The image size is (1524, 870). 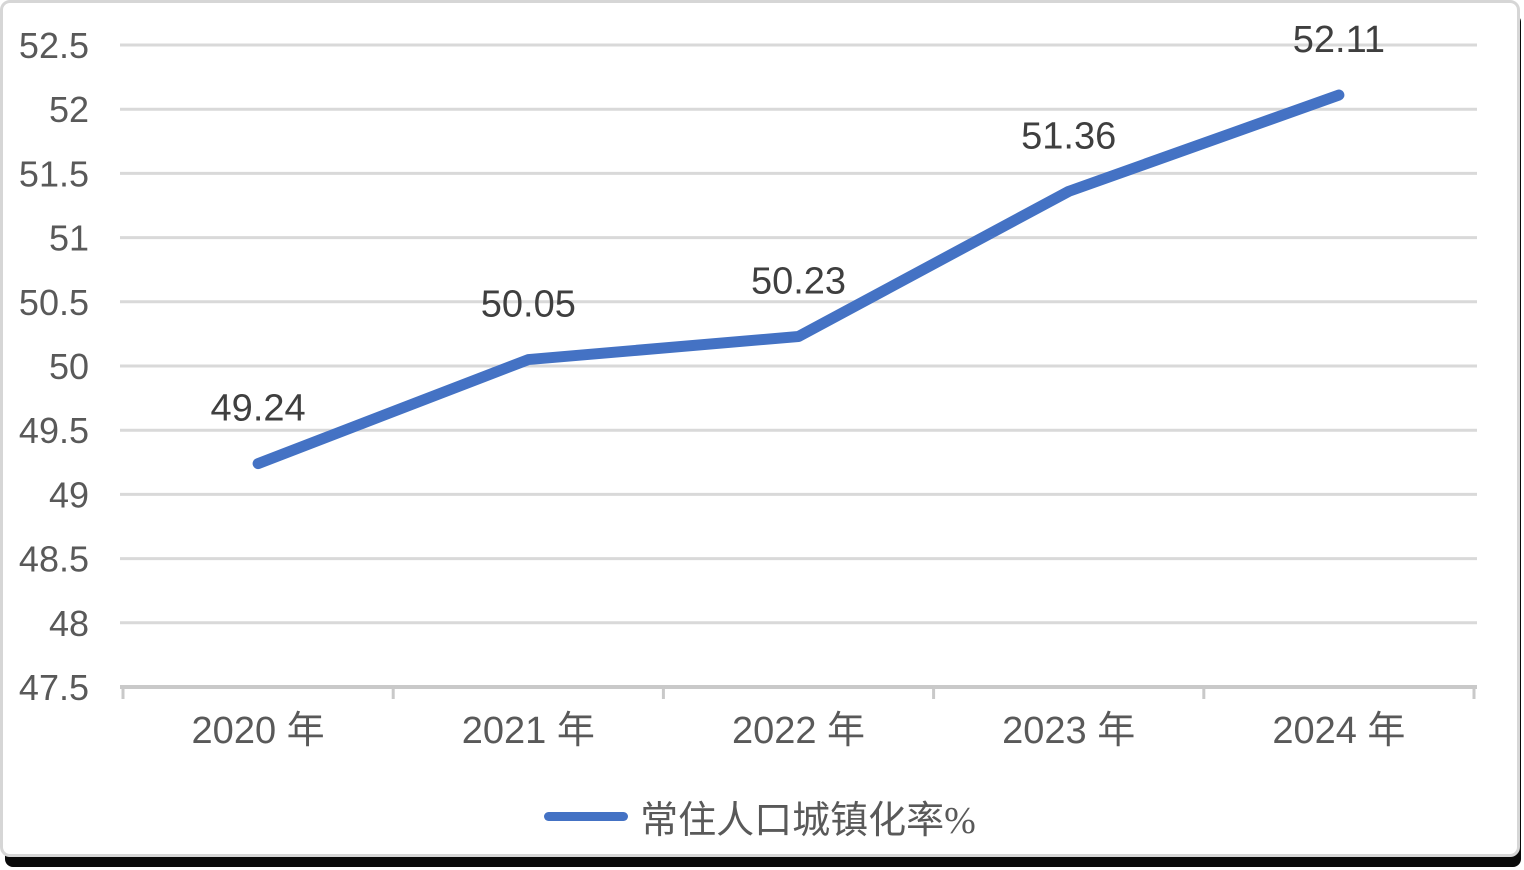 What do you see at coordinates (258, 409) in the screenshot?
I see `data-point-label: 49.24` at bounding box center [258, 409].